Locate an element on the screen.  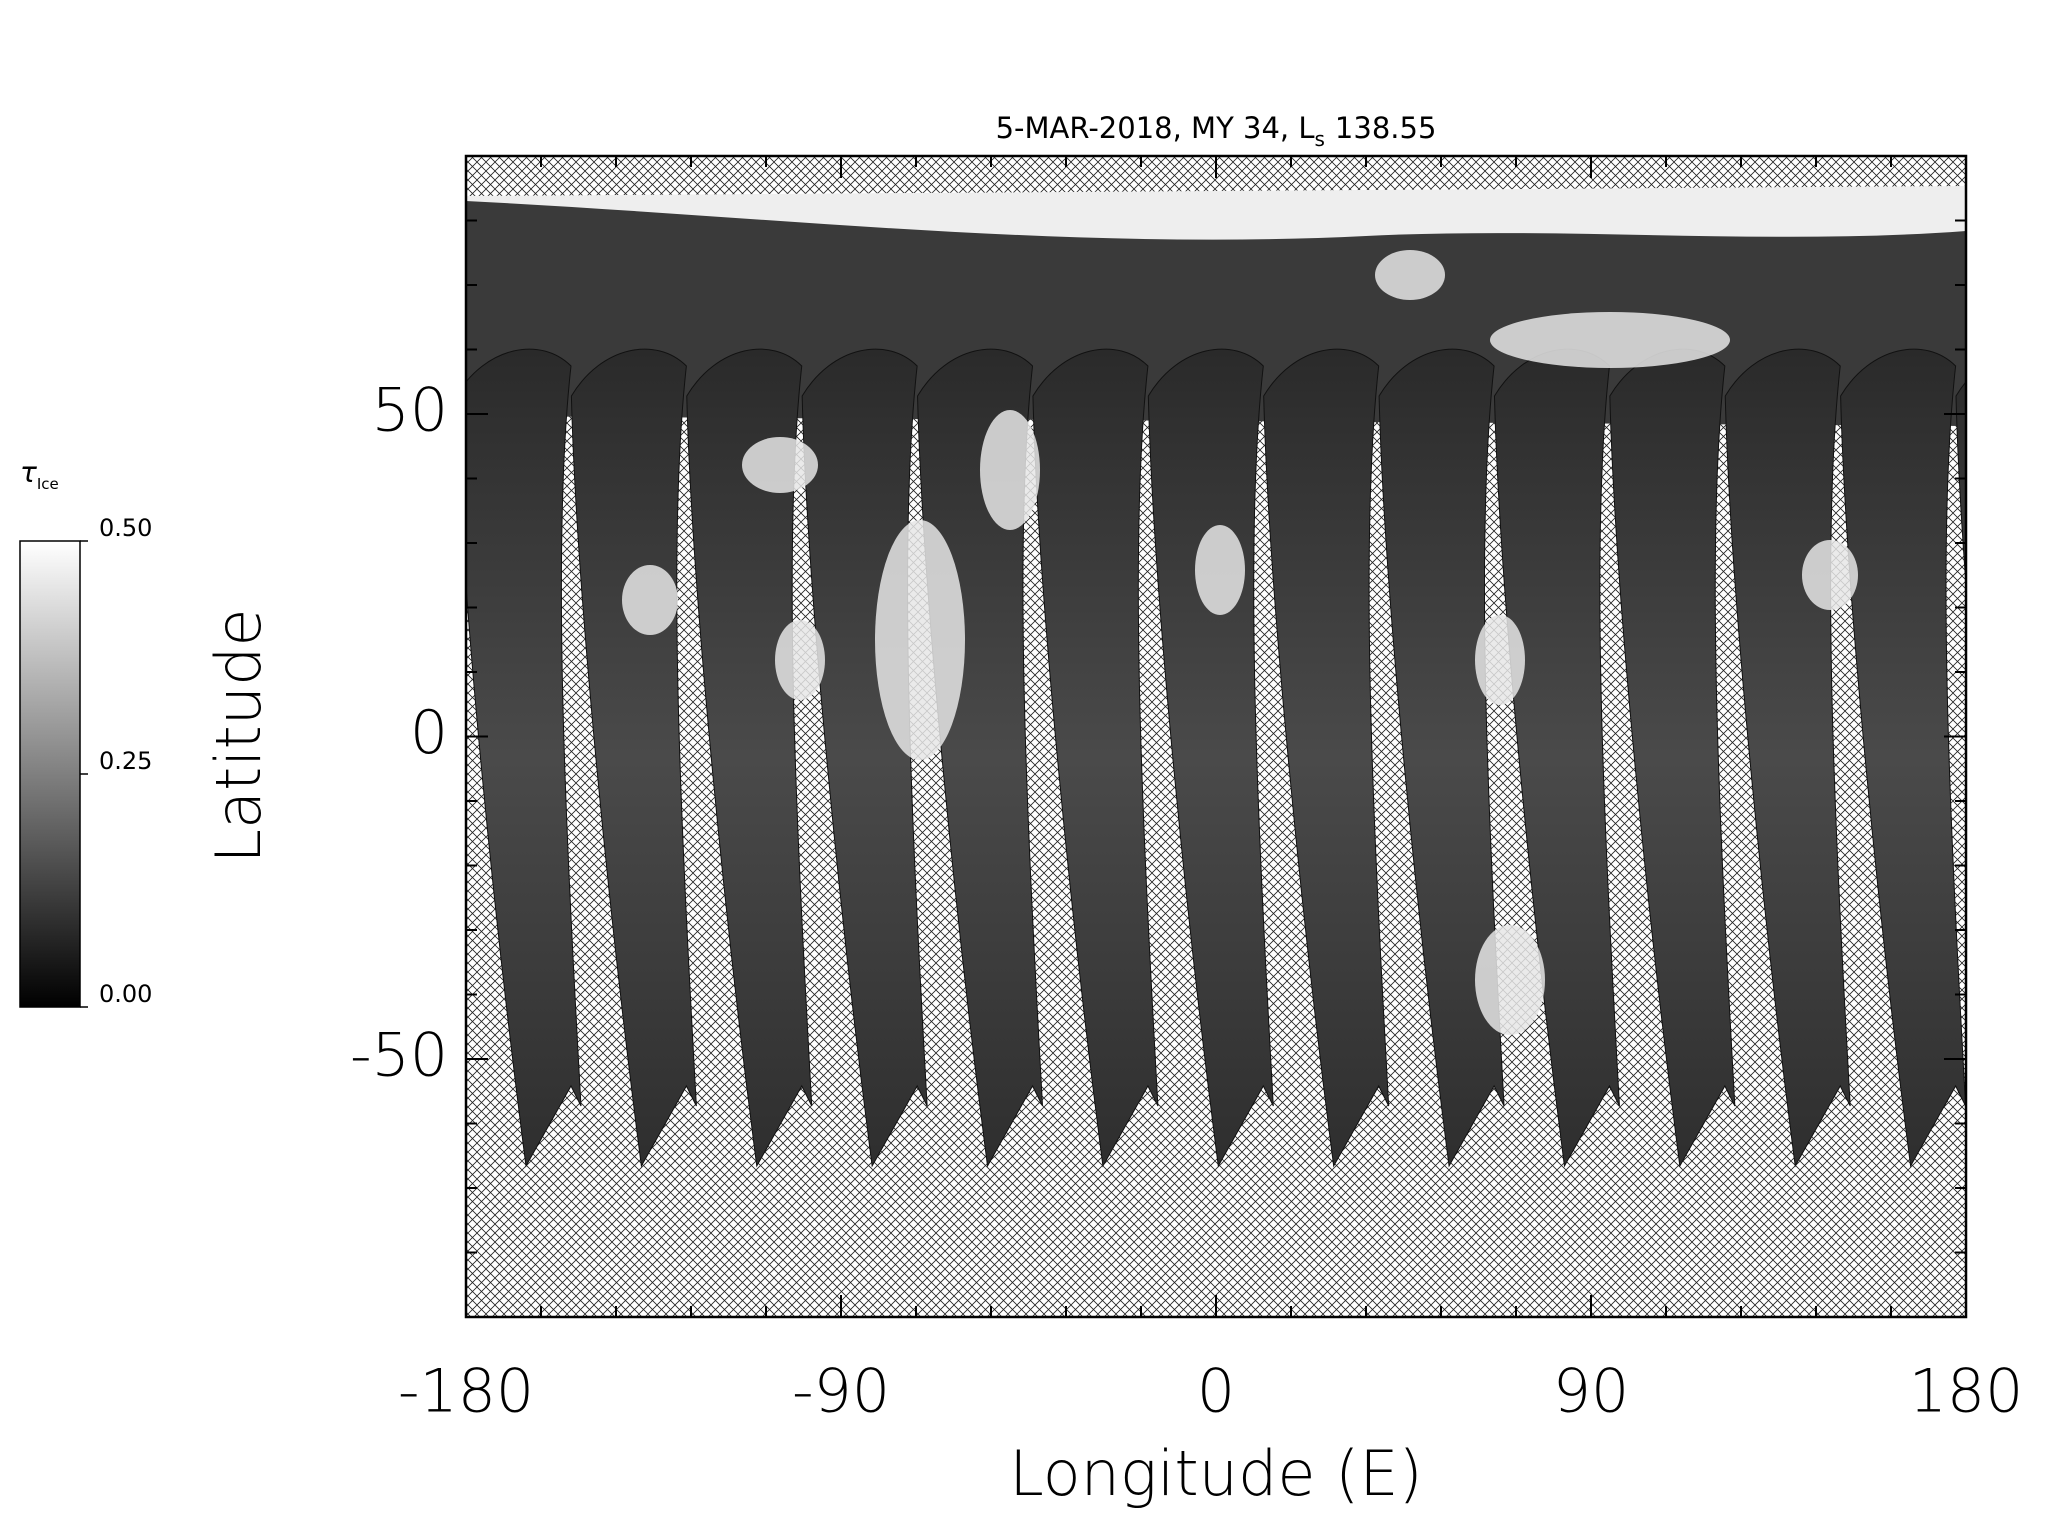
x-tick-label: -90 is located at coordinates (841, 1392).